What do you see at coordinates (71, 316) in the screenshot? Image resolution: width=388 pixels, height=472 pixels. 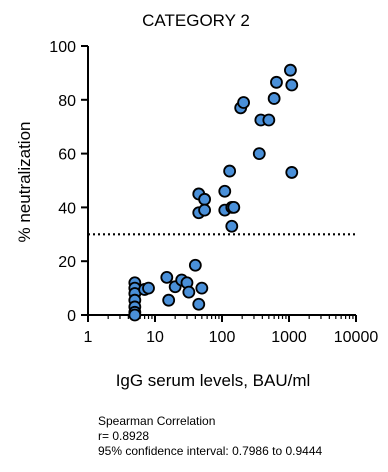 I see `y-tick-label: 0` at bounding box center [71, 316].